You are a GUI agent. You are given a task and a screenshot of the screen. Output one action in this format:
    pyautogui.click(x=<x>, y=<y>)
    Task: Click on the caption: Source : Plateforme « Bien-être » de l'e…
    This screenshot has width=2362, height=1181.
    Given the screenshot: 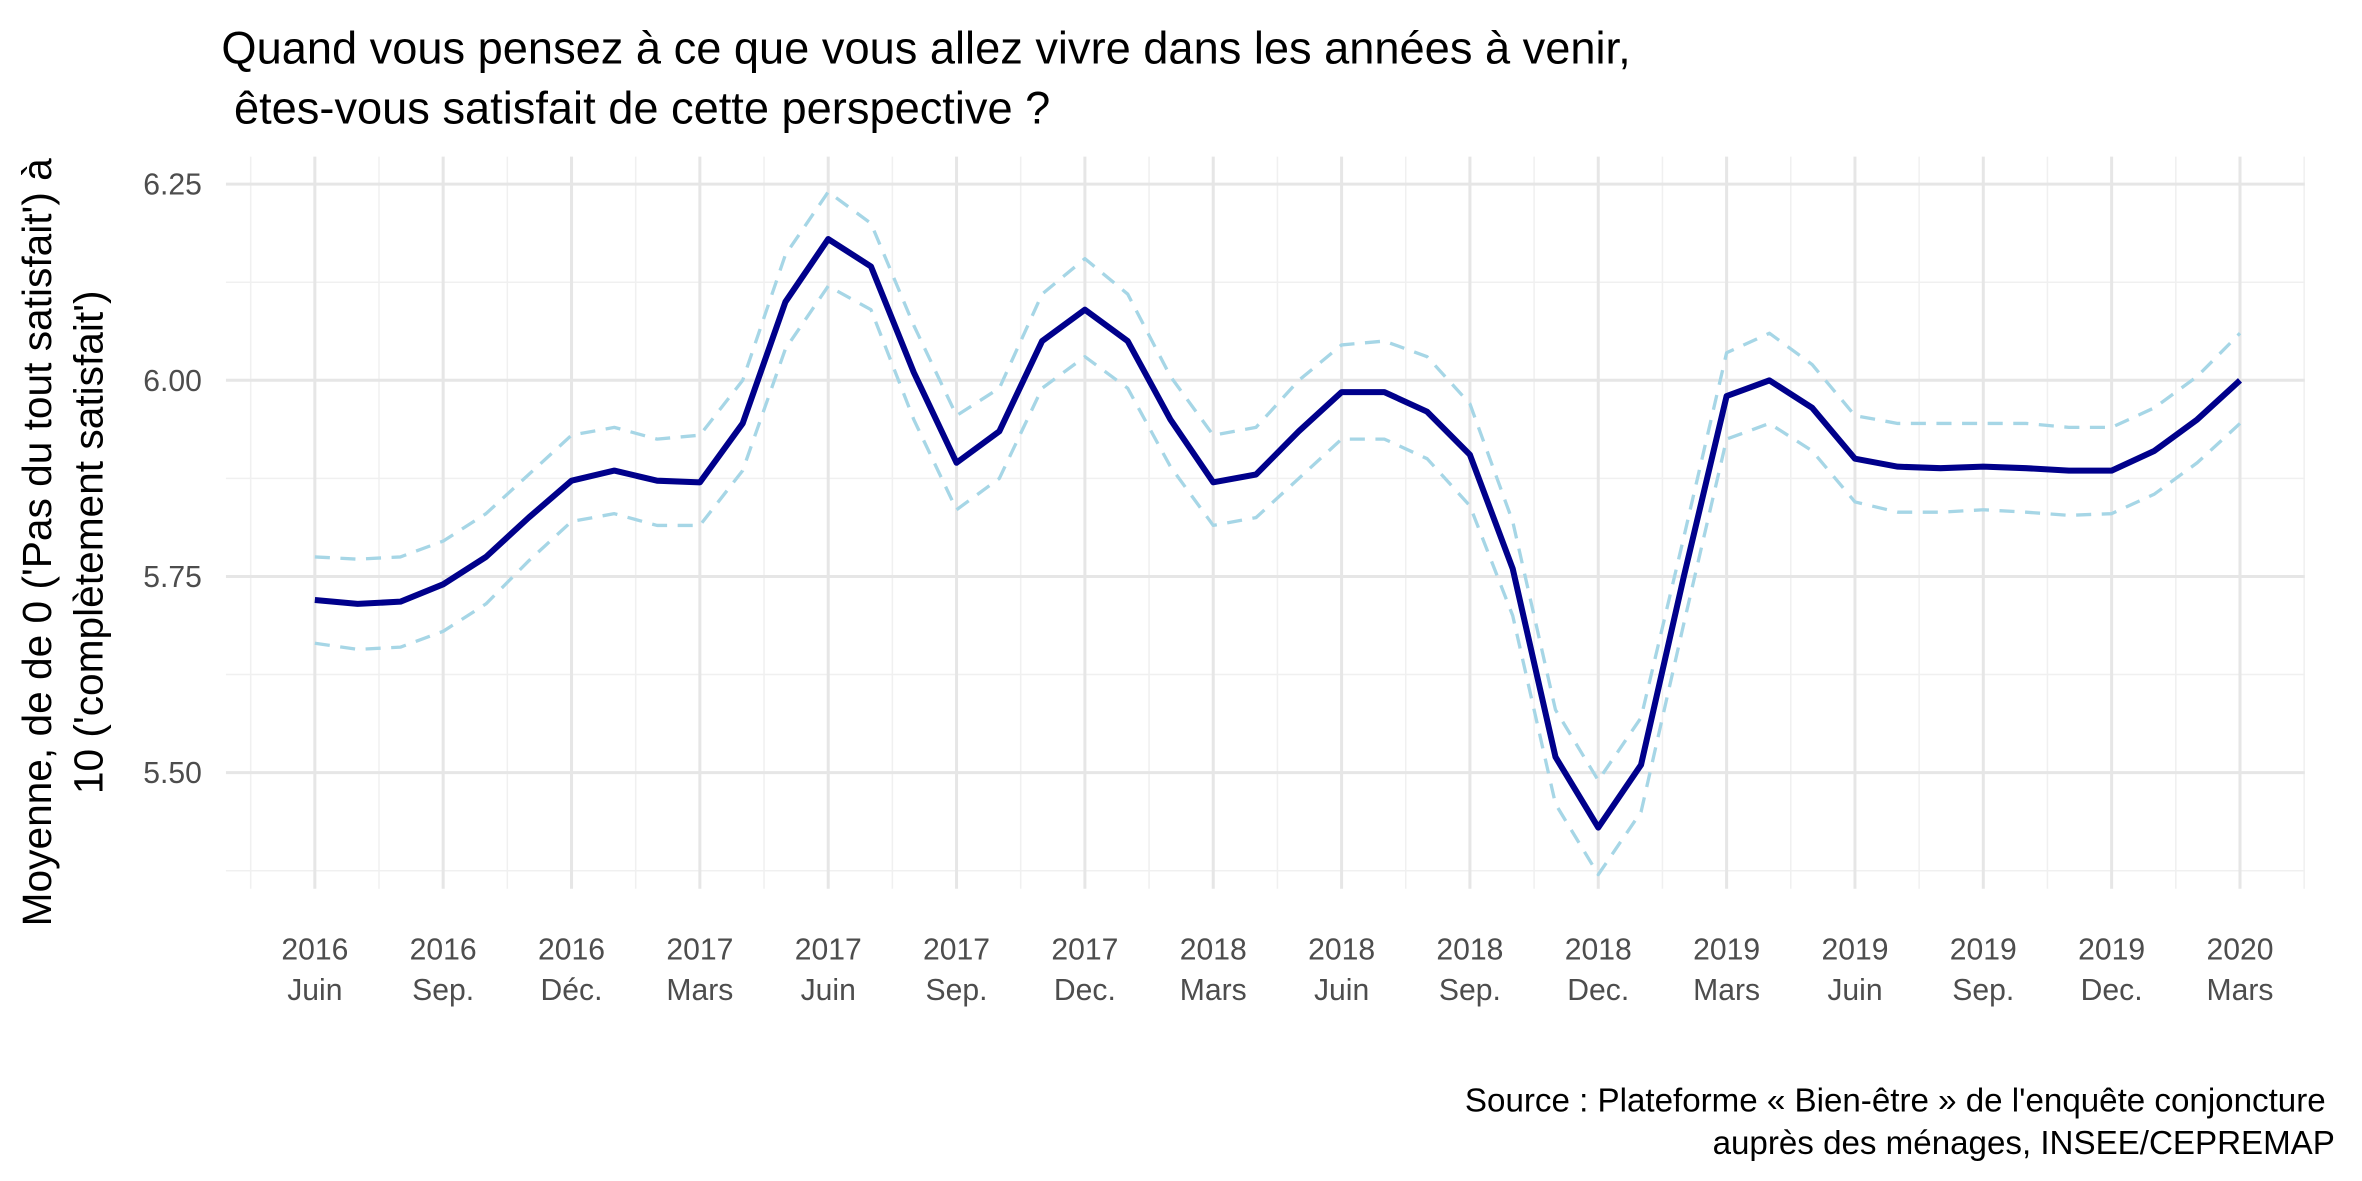 What is the action you would take?
    pyautogui.click(x=1900, y=1101)
    